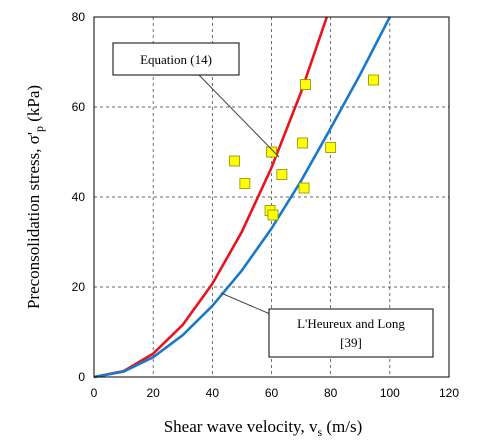 The image size is (485, 446). Describe the element at coordinates (351, 342) in the screenshot. I see `callout-lheureux-ref: [39]` at that location.